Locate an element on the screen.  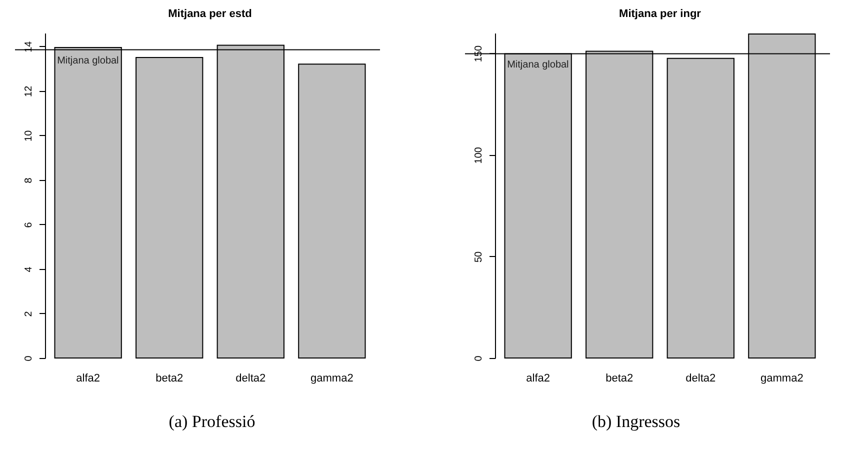
y-tick-label: 50 is located at coordinates (479, 256).